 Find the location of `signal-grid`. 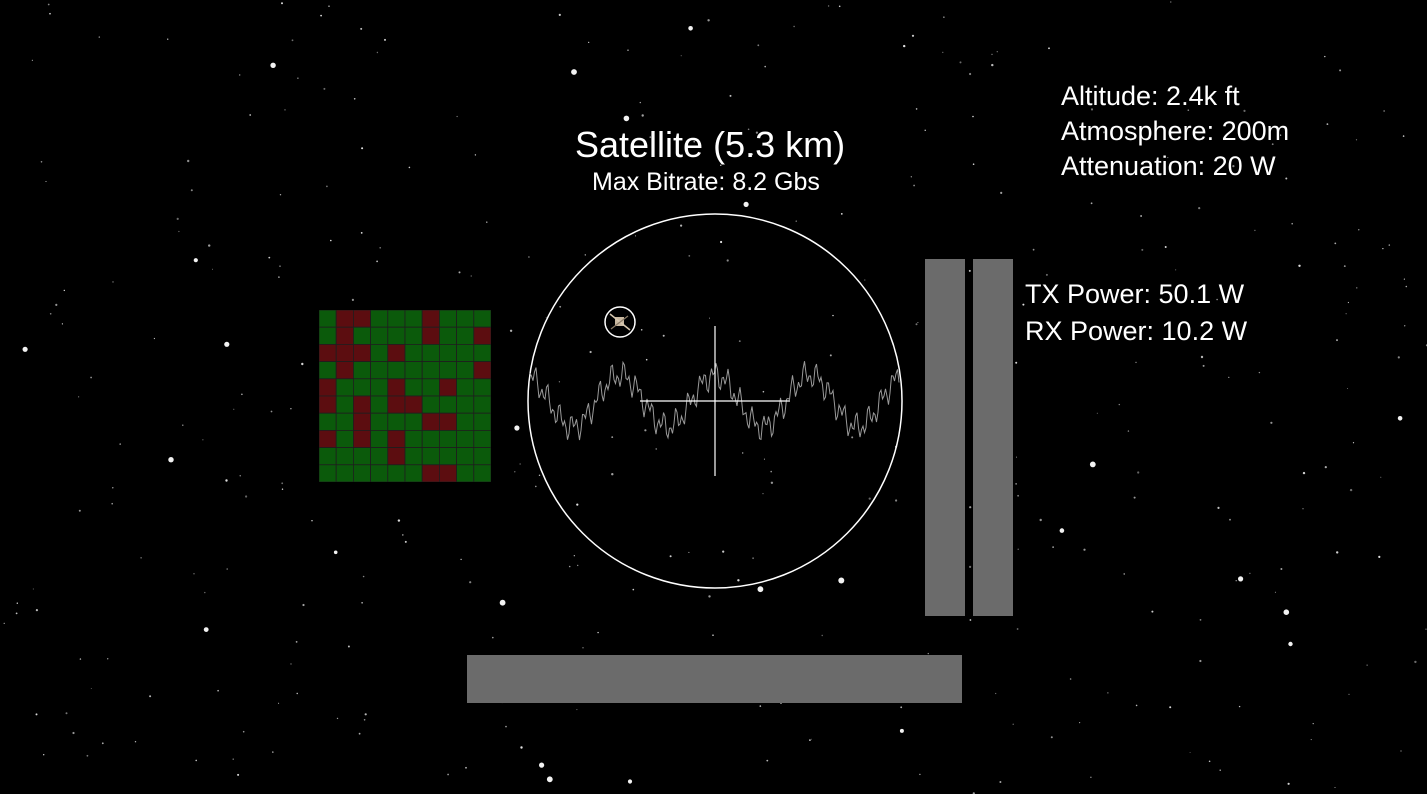

signal-grid is located at coordinates (405, 396).